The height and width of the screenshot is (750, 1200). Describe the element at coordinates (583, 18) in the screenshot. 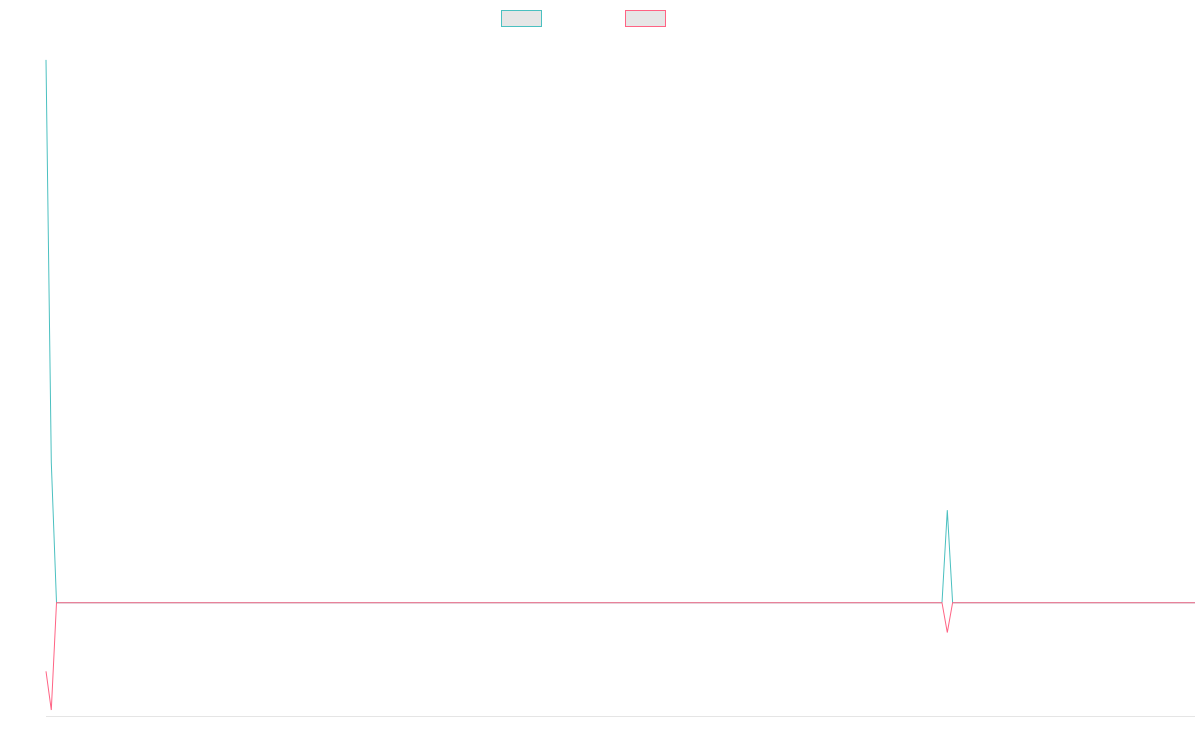

I see `chart-legend` at that location.